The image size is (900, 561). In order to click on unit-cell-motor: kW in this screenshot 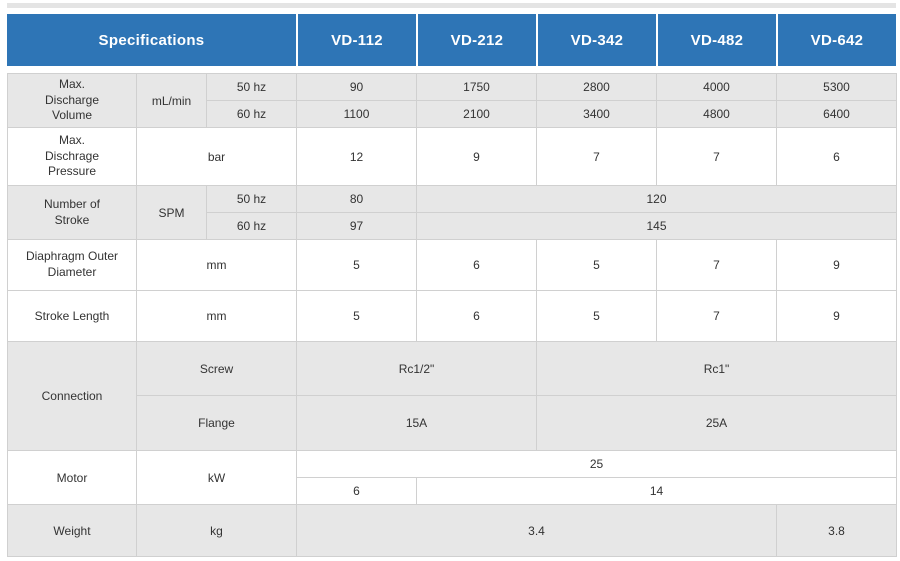, I will do `click(216, 477)`.